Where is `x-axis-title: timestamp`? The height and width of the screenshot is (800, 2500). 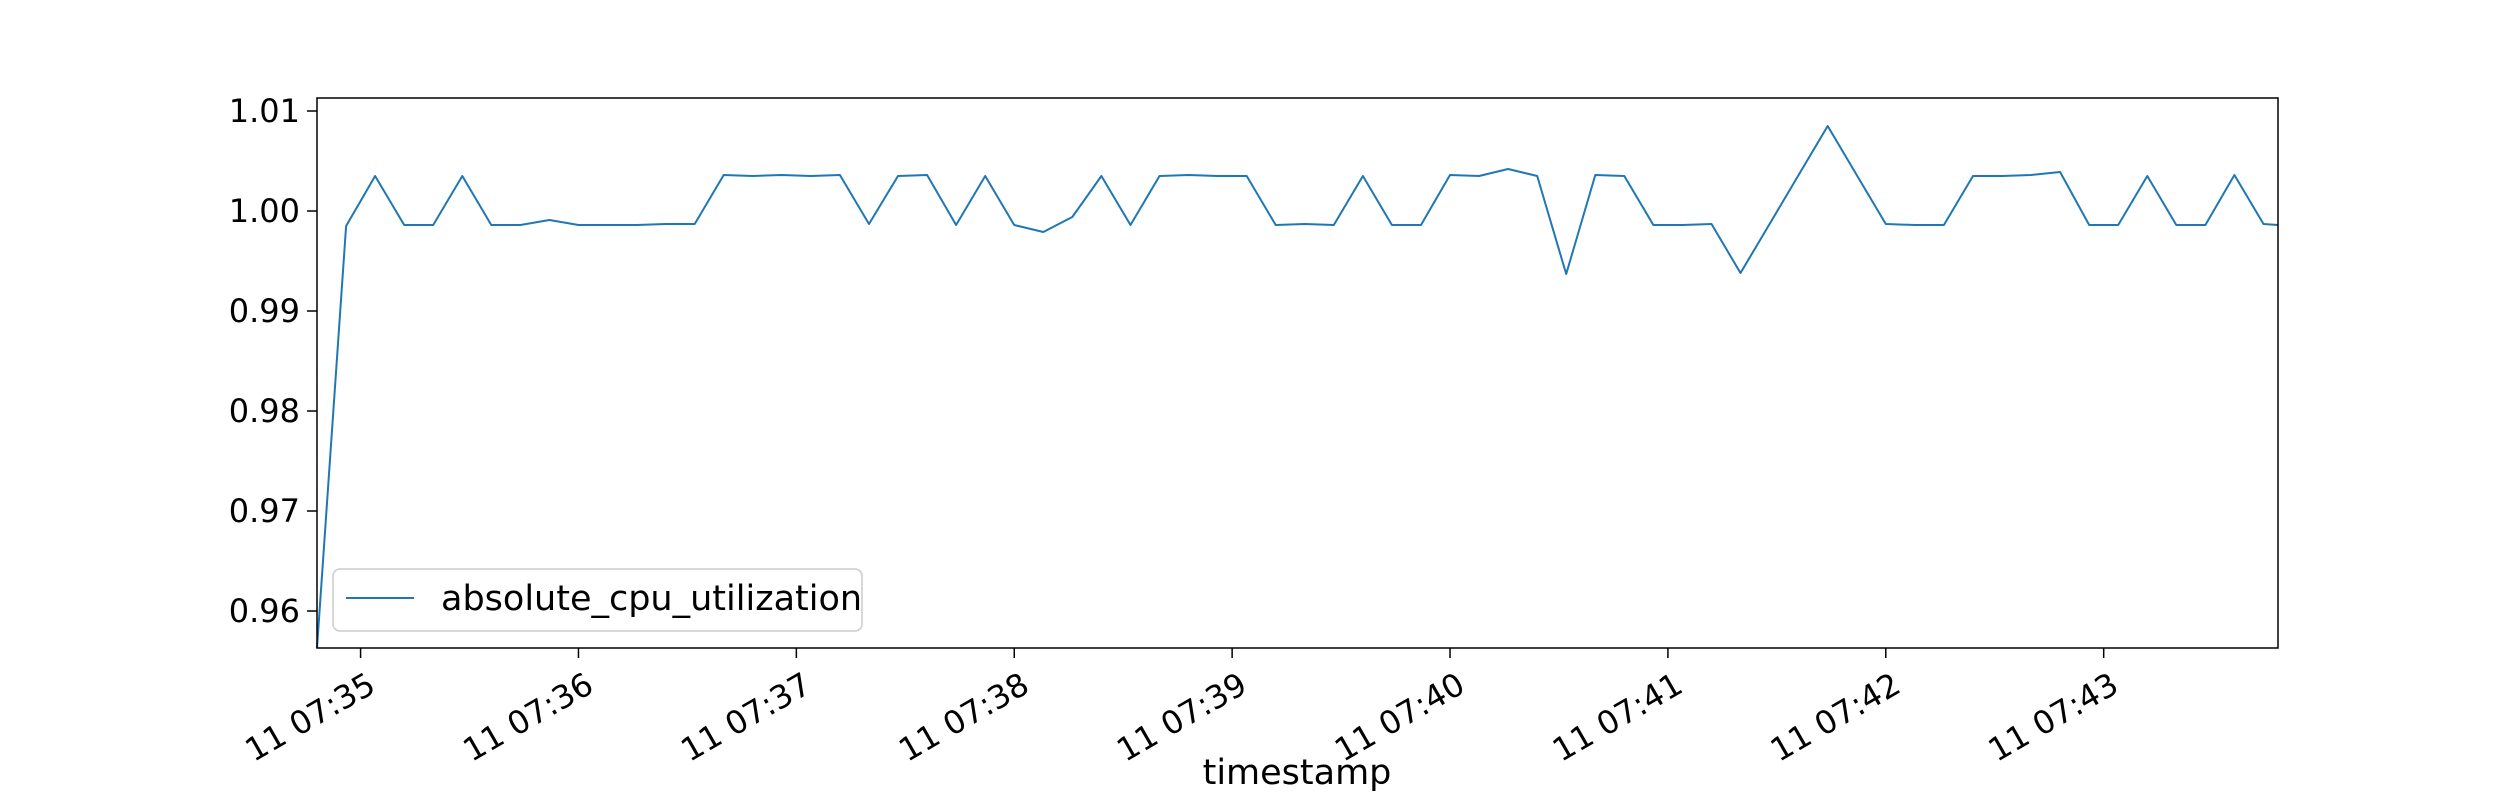
x-axis-title: timestamp is located at coordinates (1297, 773).